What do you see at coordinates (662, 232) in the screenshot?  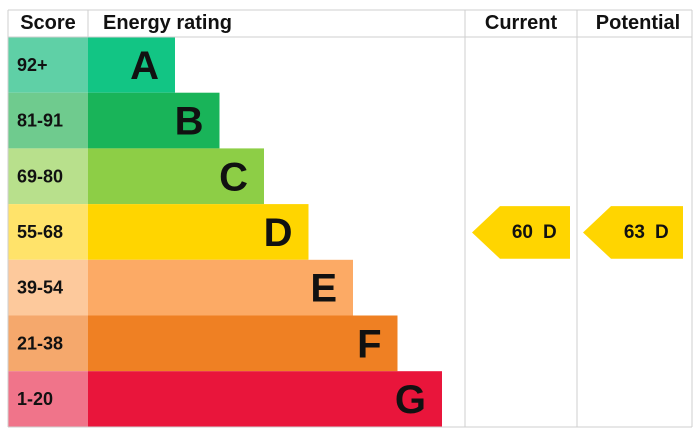 I see `potential-band: D` at bounding box center [662, 232].